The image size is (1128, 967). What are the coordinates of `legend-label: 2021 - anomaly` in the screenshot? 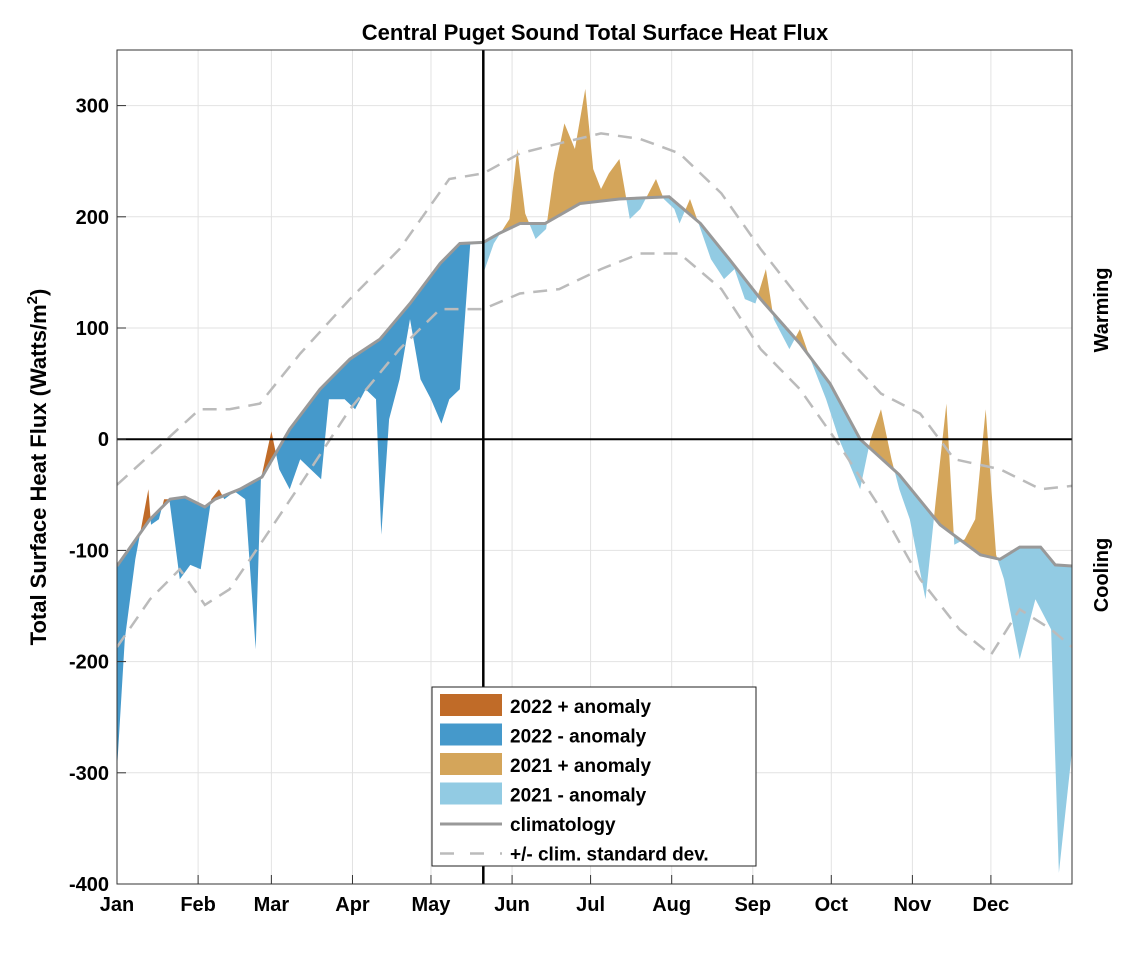 It's located at (578, 796).